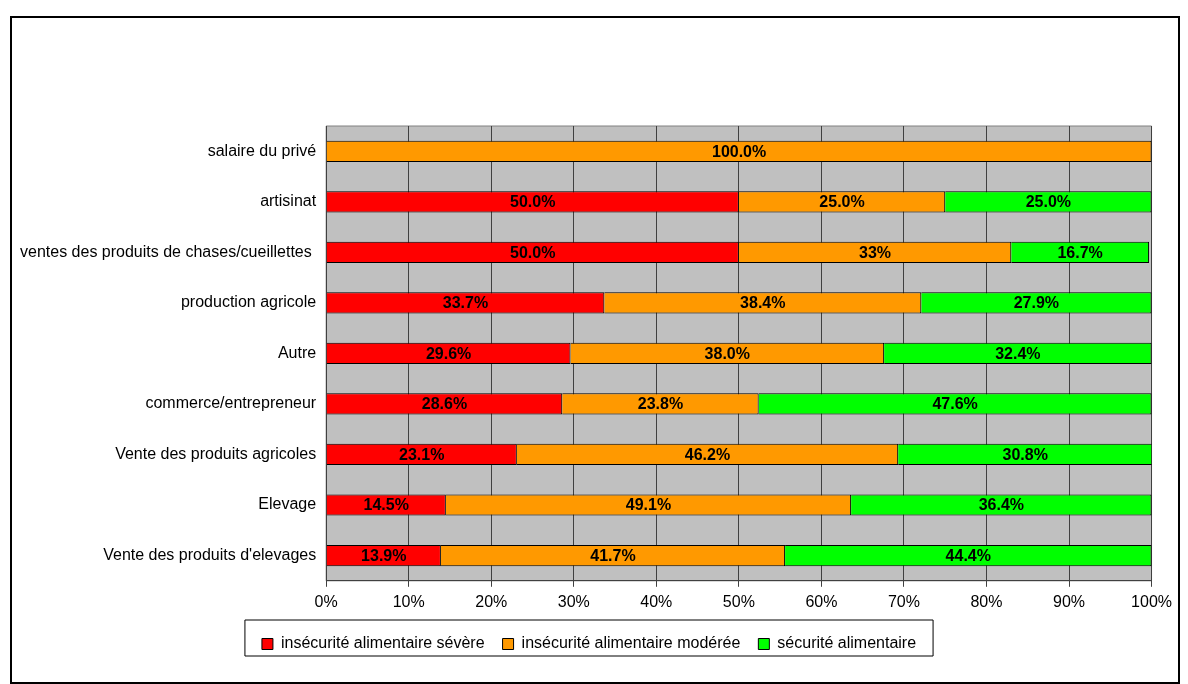 The width and height of the screenshot is (1188, 684). I want to click on data-label: 33%, so click(875, 252).